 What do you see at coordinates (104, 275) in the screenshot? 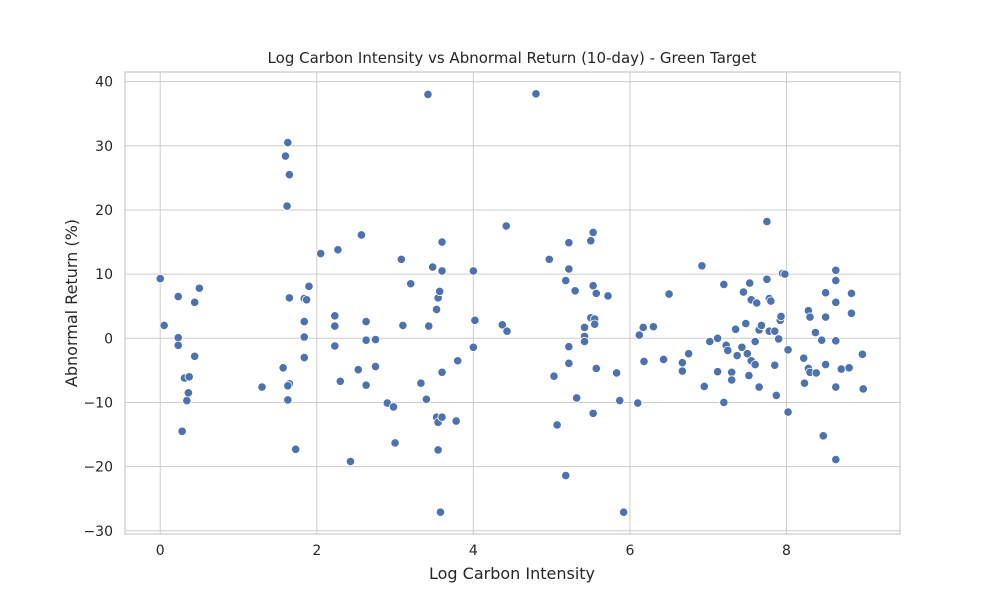
I see `y-tick-label: 10` at bounding box center [104, 275].